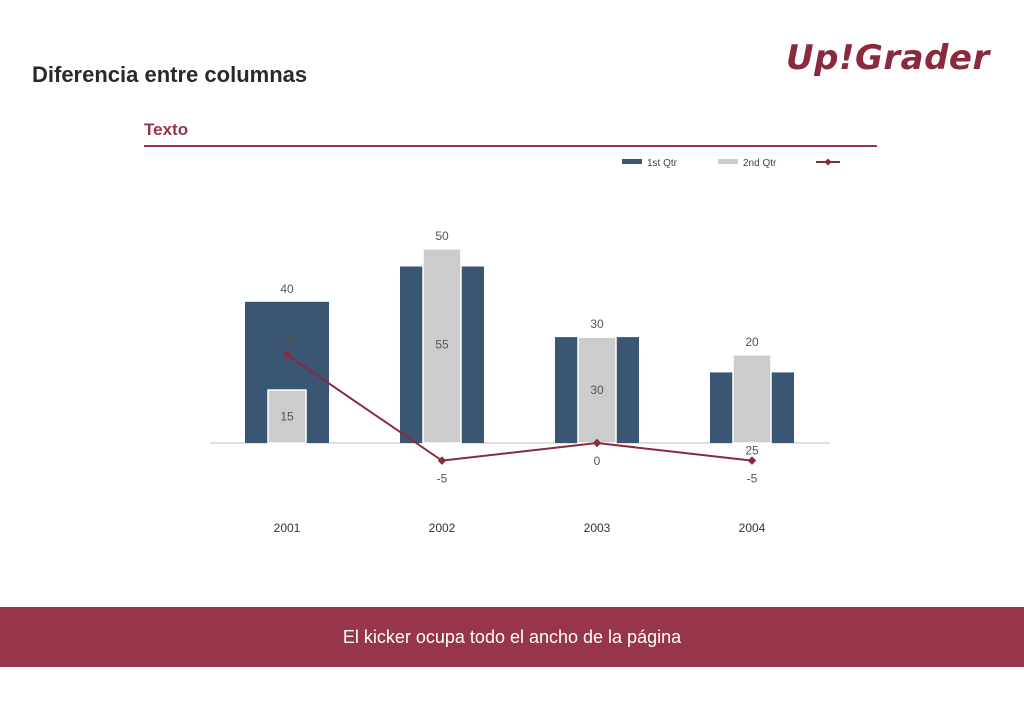 Image resolution: width=1024 pixels, height=724 pixels. What do you see at coordinates (752, 450) in the screenshot?
I see `data-label-2nd-qtr-2004: 25` at bounding box center [752, 450].